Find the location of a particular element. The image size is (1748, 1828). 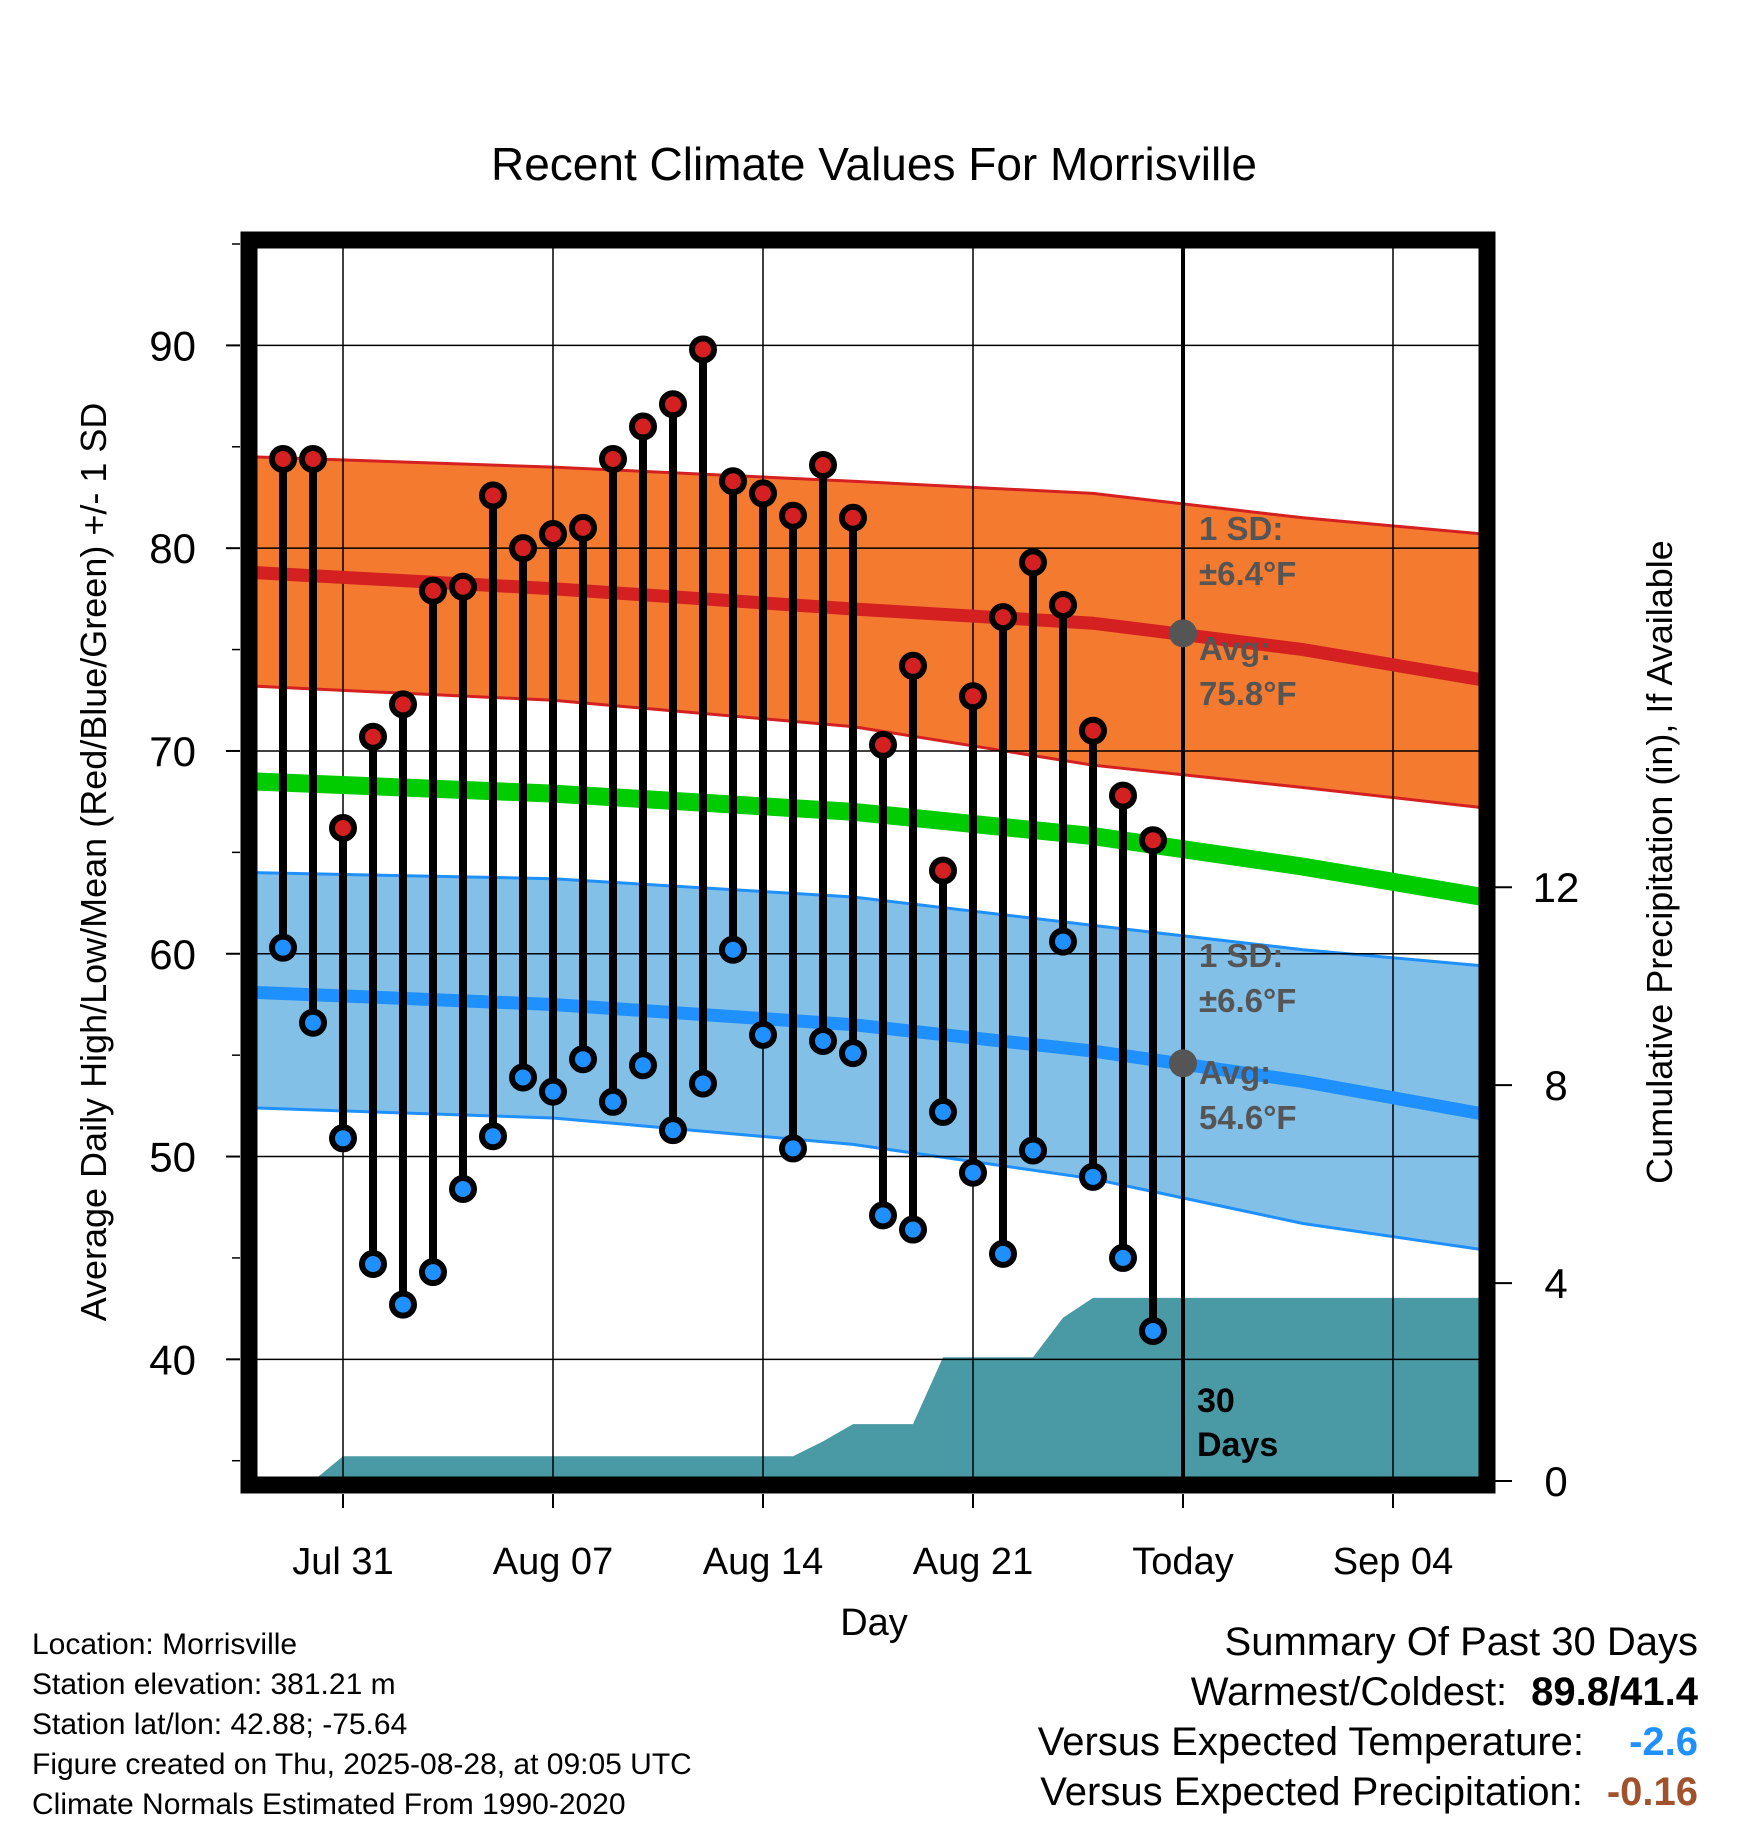

high-sd-band is located at coordinates (868, 632).